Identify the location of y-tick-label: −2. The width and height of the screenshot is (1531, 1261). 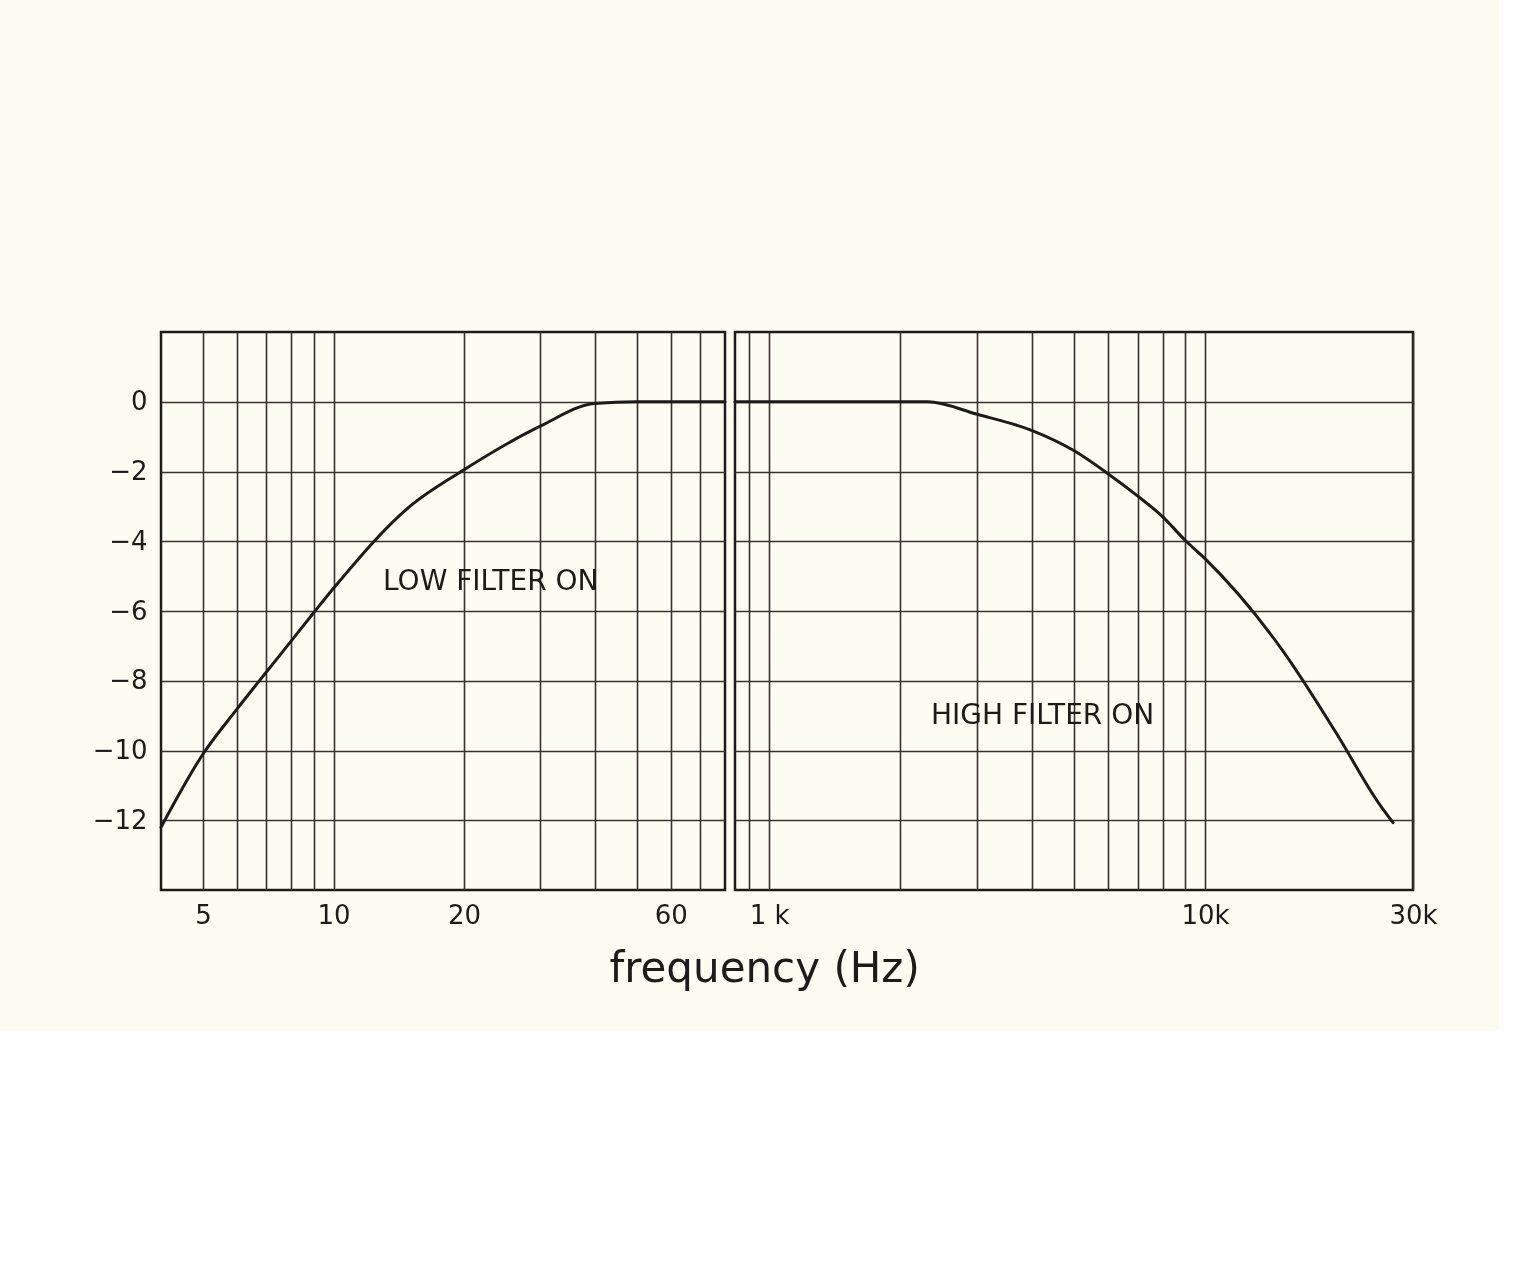
(128, 471).